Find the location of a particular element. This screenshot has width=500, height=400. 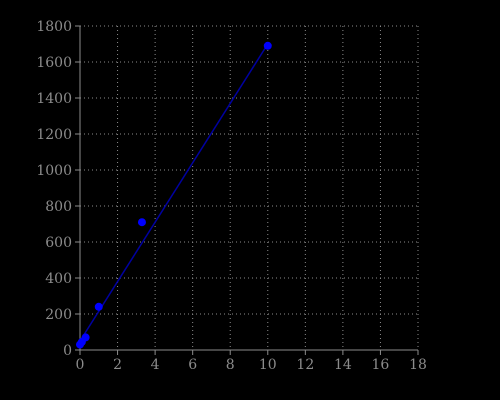

y-tick-label: 1200 is located at coordinates (54, 135).